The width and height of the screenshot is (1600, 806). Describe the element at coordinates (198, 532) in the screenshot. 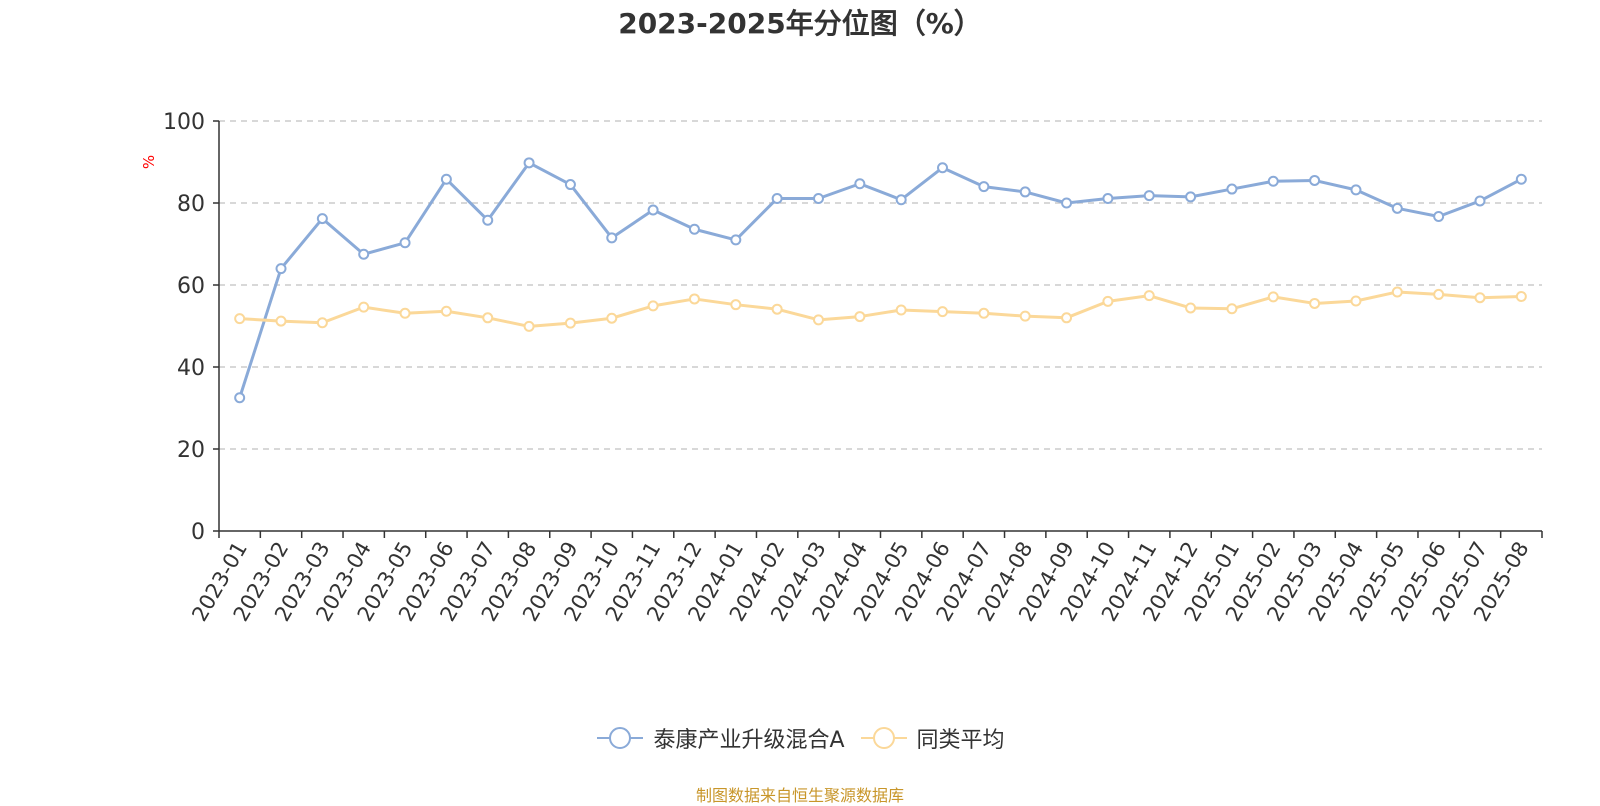

I see `y-tick-label: 0` at that location.